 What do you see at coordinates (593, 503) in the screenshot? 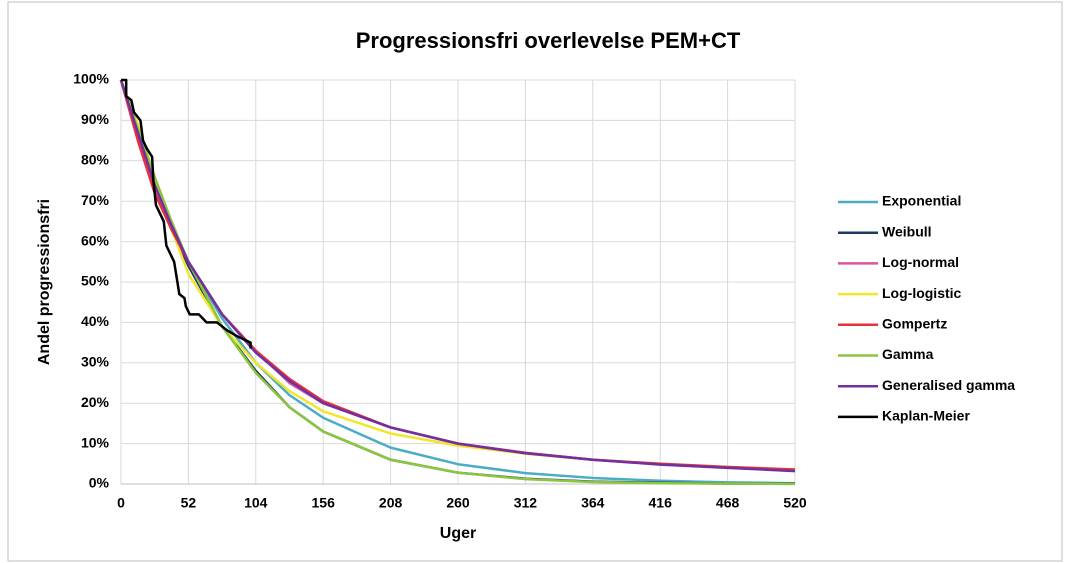
I see `x-tick-label: 364` at bounding box center [593, 503].